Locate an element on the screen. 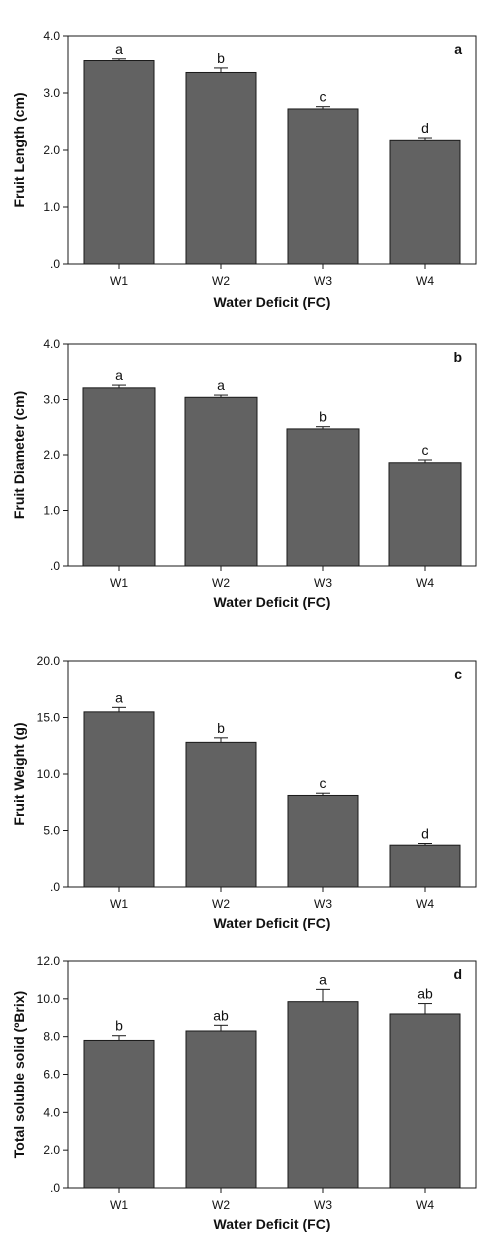 The height and width of the screenshot is (1249, 498). y-axis-title: Fruit Length (cm) is located at coordinates (19, 149).